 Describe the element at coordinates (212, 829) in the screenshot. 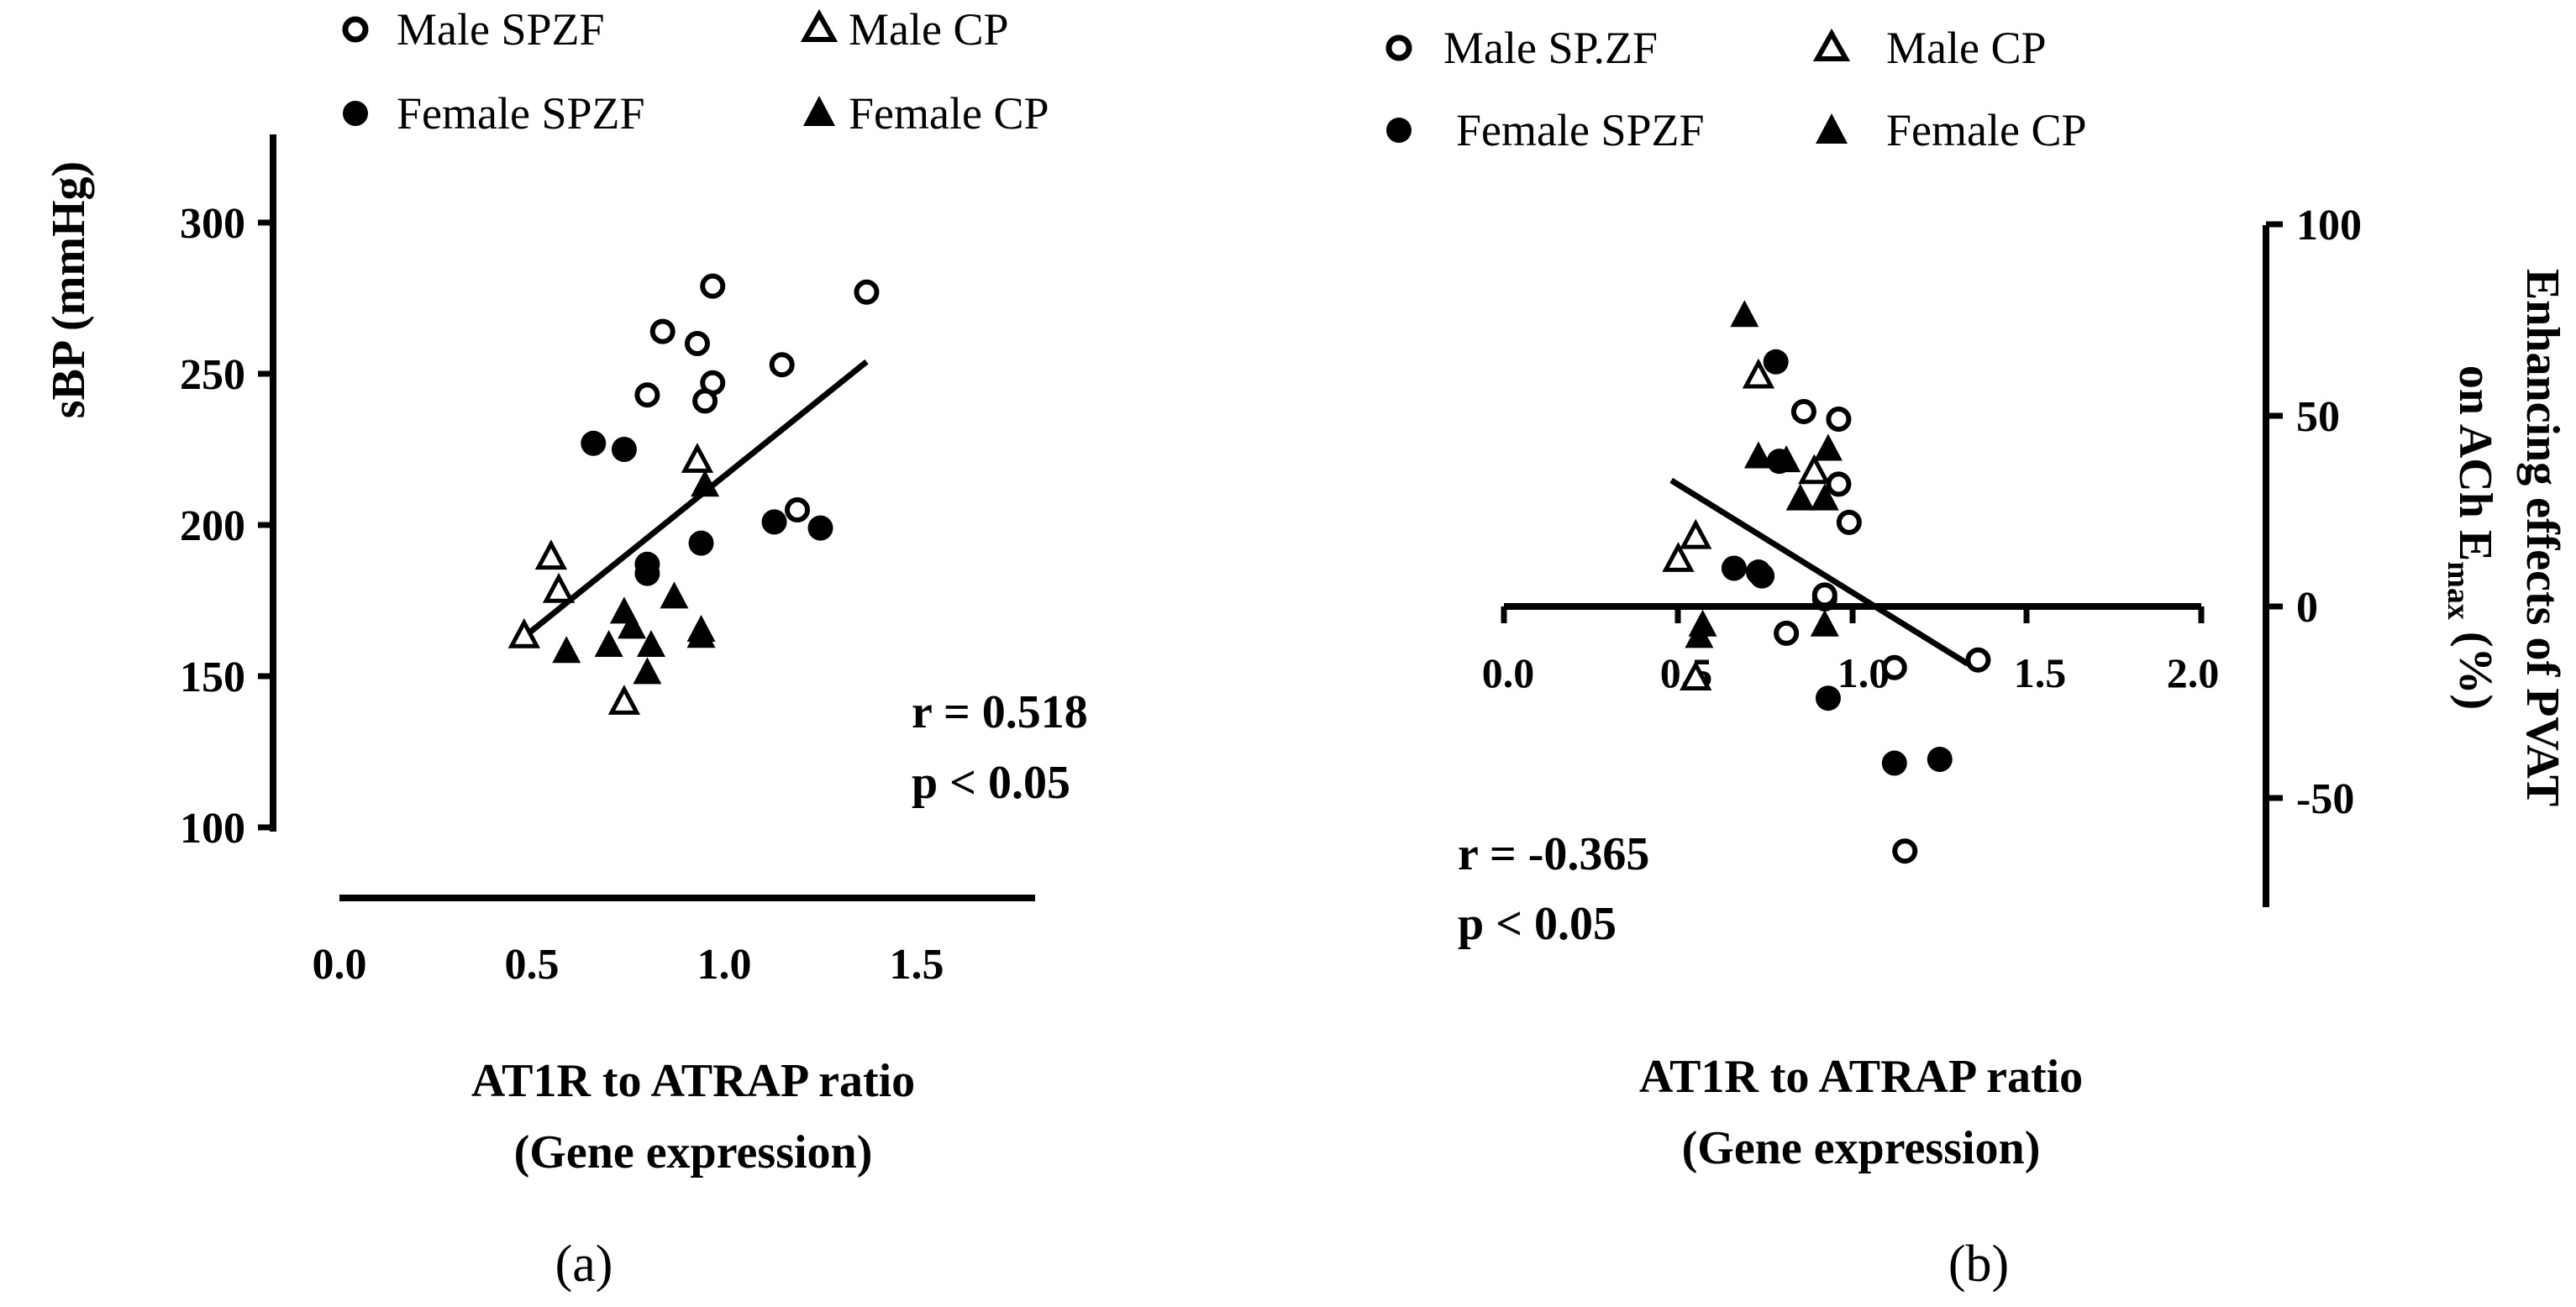

I see `y-tick-label-a-100: 100` at that location.